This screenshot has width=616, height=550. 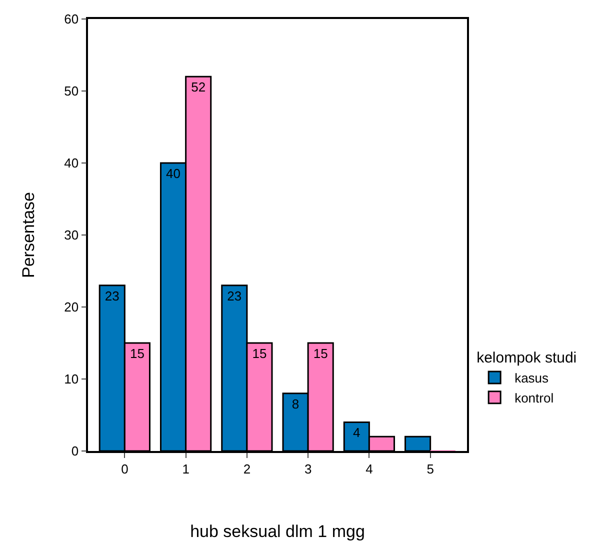 What do you see at coordinates (28, 235) in the screenshot?
I see `y-axis-title: Persentase` at bounding box center [28, 235].